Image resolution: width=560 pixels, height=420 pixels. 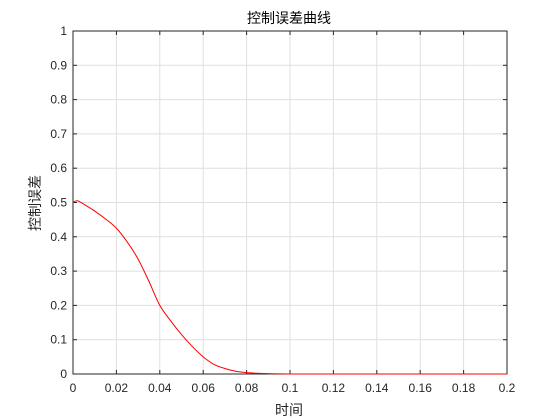 I want to click on x-tick-label: 0.06, so click(x=204, y=388).